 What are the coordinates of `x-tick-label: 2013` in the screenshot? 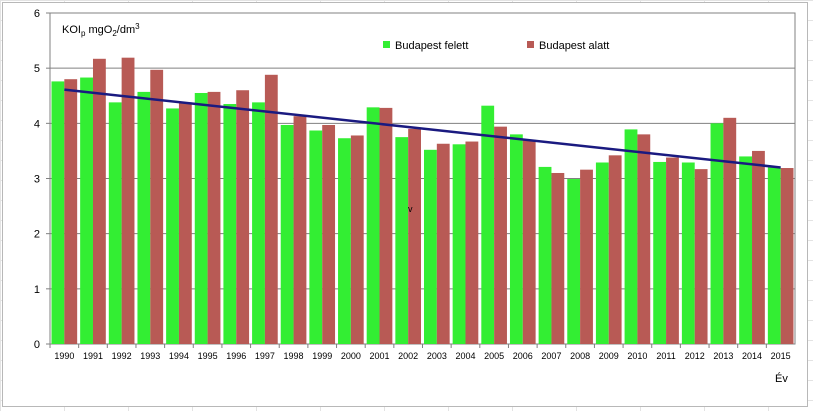 It's located at (723, 356).